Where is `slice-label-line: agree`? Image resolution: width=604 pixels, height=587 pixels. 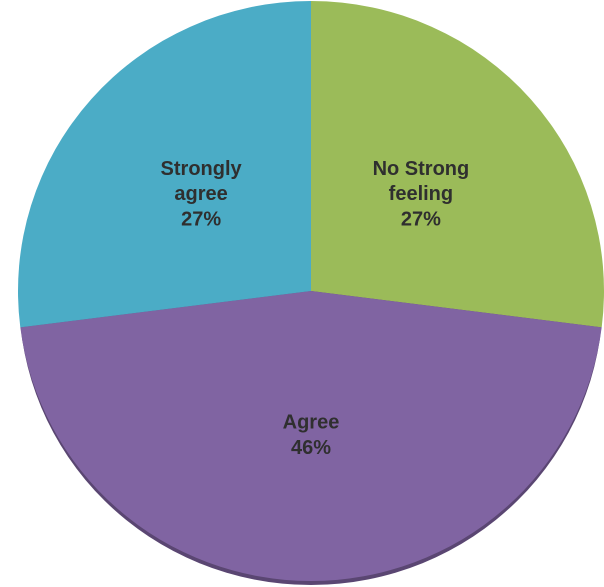 slice-label-line: agree is located at coordinates (200, 194).